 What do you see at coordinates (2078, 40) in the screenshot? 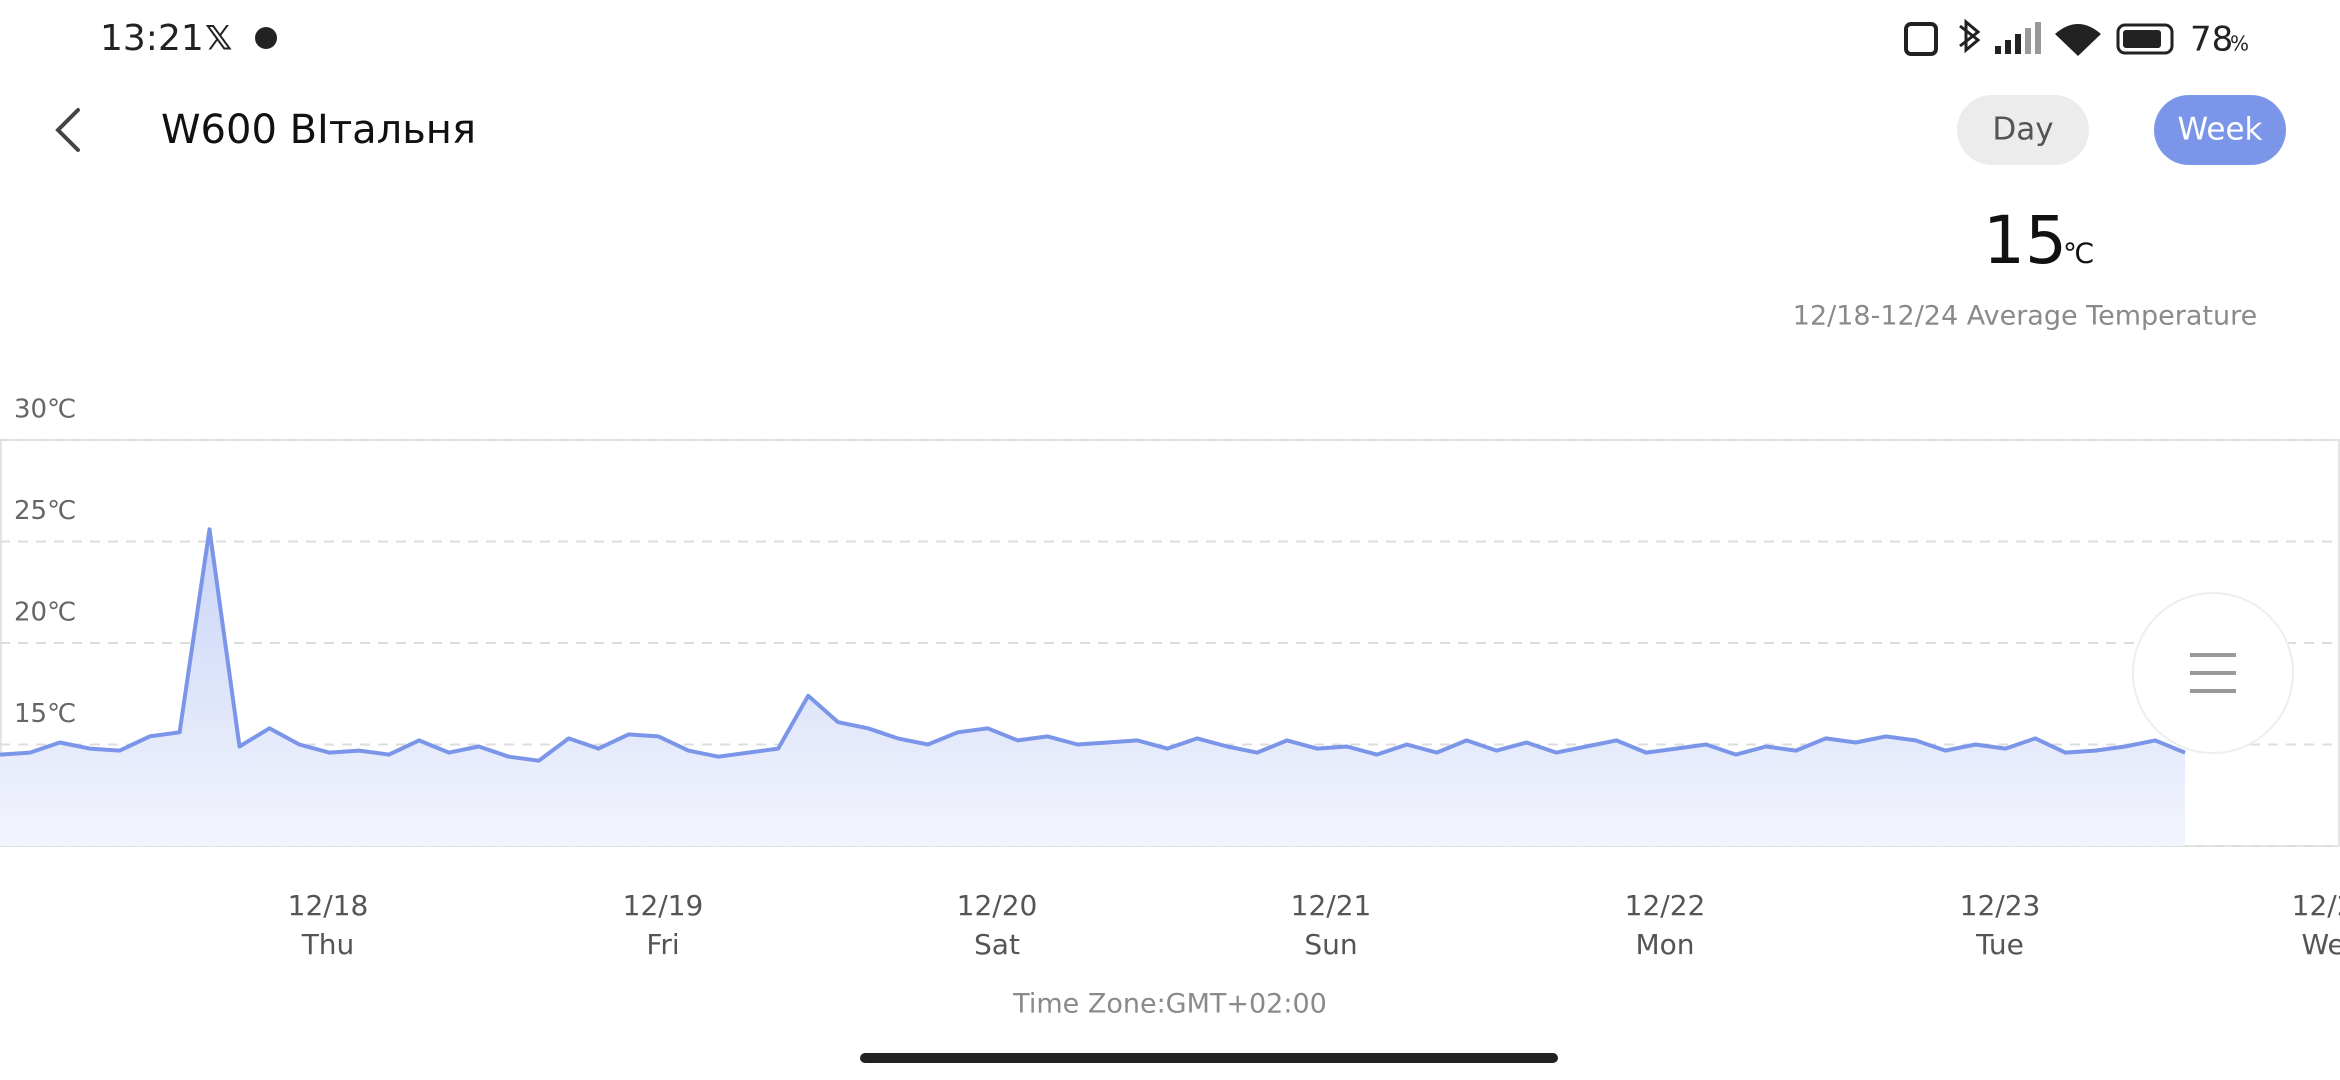
I see `wifi-icon` at bounding box center [2078, 40].